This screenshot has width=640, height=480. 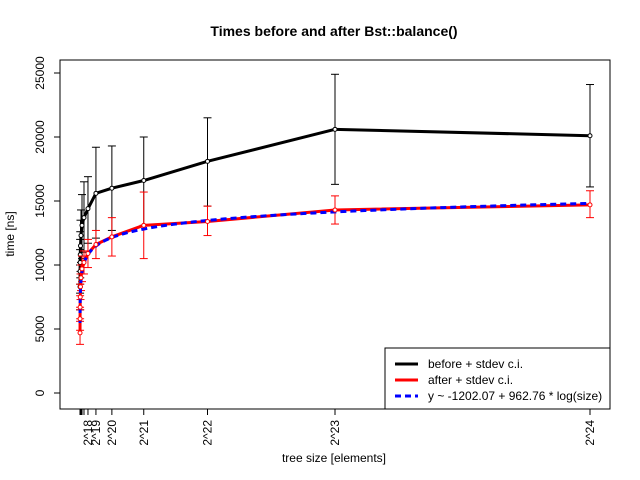 What do you see at coordinates (333, 31) in the screenshot?
I see `chart-title: Times before and after Bst::balance()` at bounding box center [333, 31].